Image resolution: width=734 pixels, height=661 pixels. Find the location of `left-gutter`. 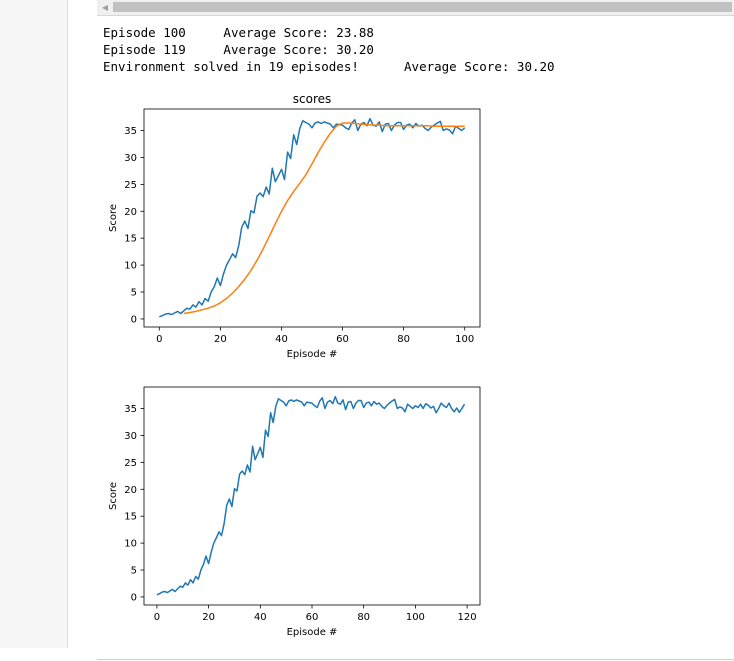

left-gutter is located at coordinates (34, 324).